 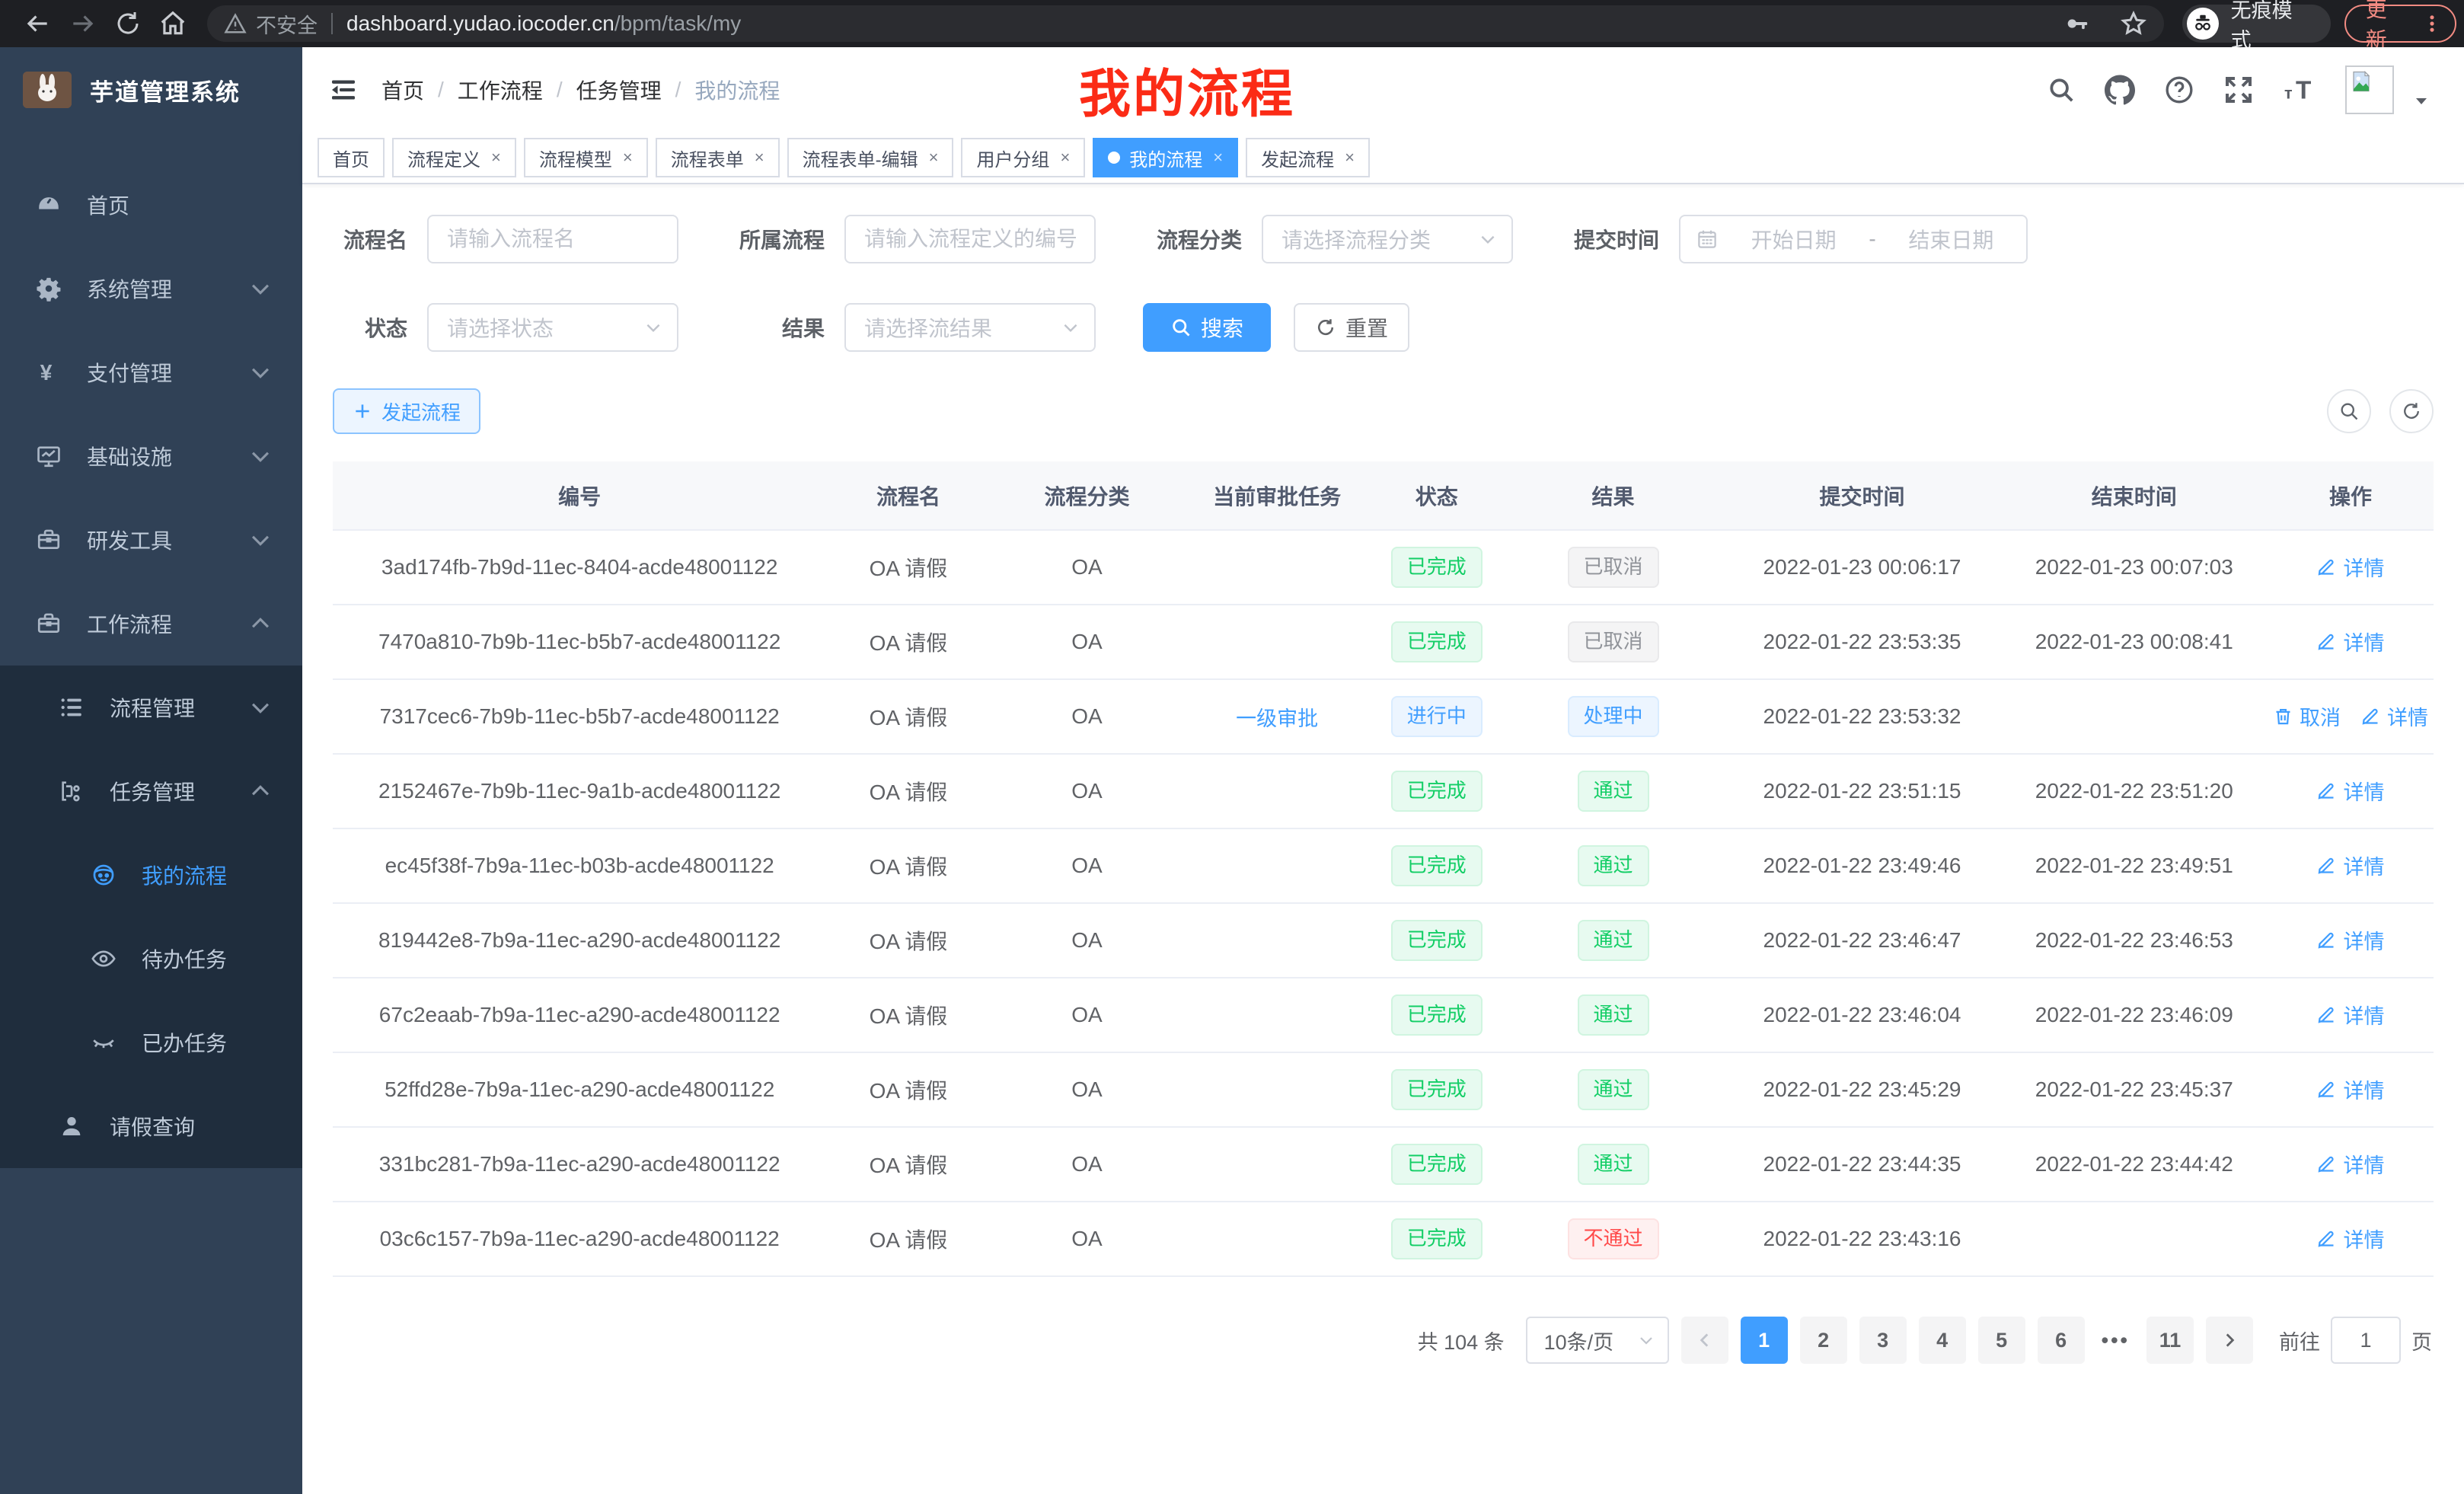 I want to click on prev-page-button, so click(x=1704, y=1340).